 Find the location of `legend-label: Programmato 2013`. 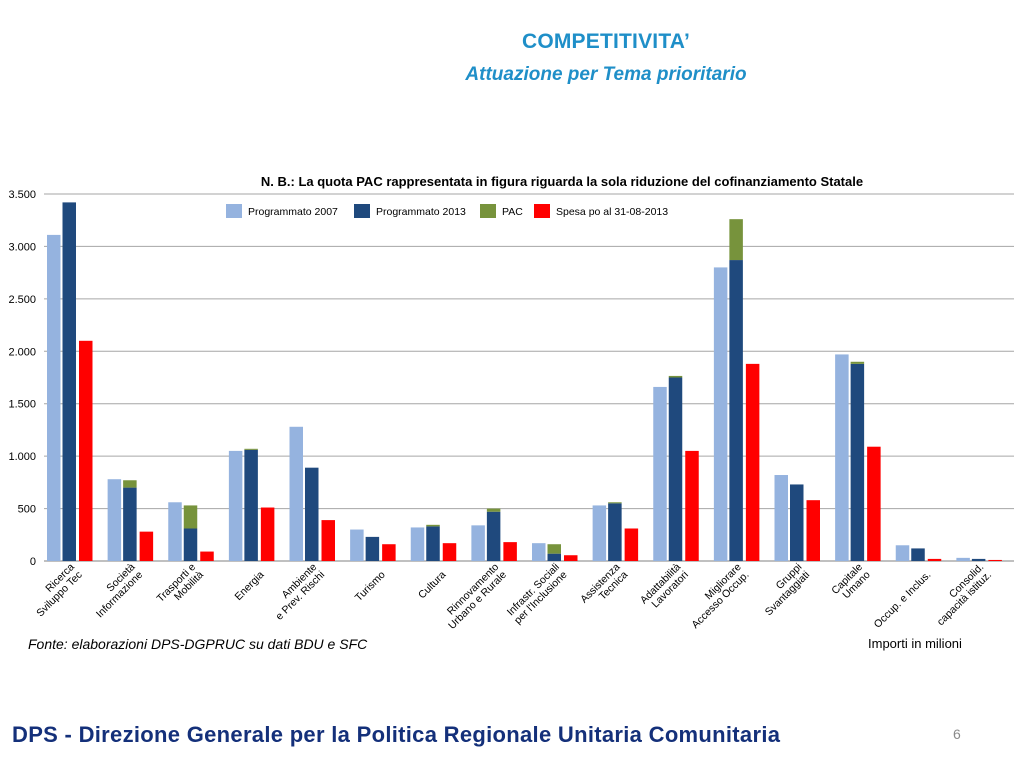

legend-label: Programmato 2013 is located at coordinates (421, 212).